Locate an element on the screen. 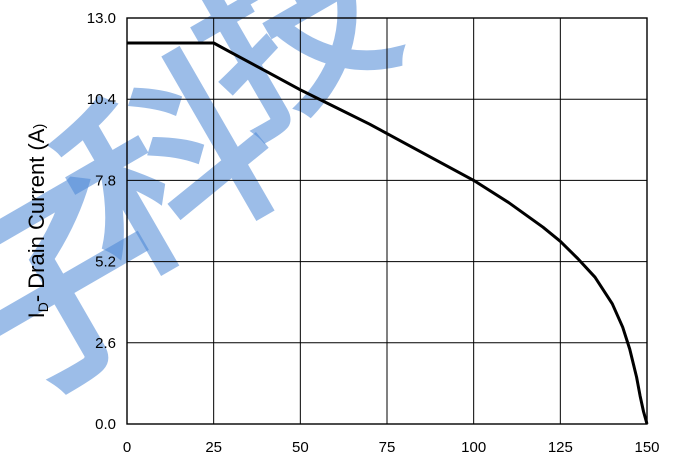 The height and width of the screenshot is (464, 677). x-tick-labels: 0 25 50 75 100 125 150 is located at coordinates (391, 447).